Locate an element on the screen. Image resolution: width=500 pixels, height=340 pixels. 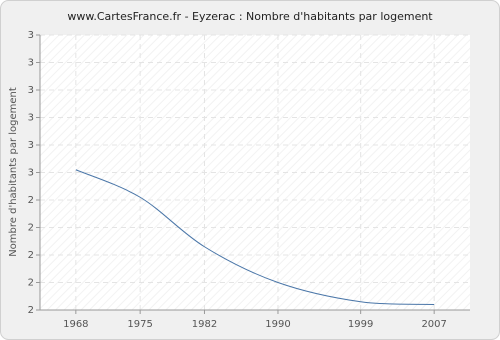
x-tick-label: 2007 is located at coordinates (433, 324).